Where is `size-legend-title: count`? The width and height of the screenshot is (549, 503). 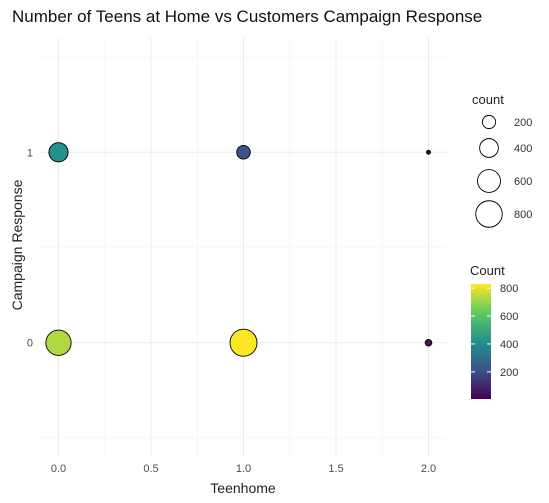
size-legend-title: count is located at coordinates (488, 99).